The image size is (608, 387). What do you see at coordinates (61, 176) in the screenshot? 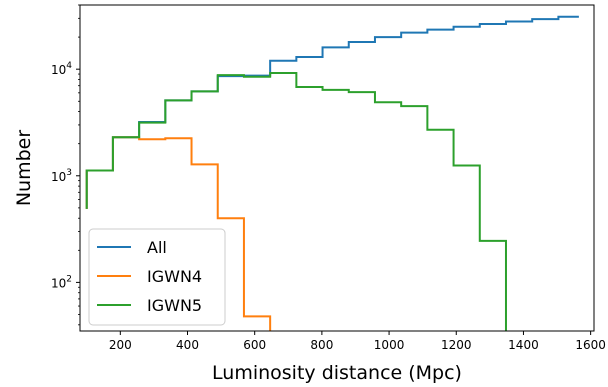
I see `y-tick-label: 10³` at bounding box center [61, 176].